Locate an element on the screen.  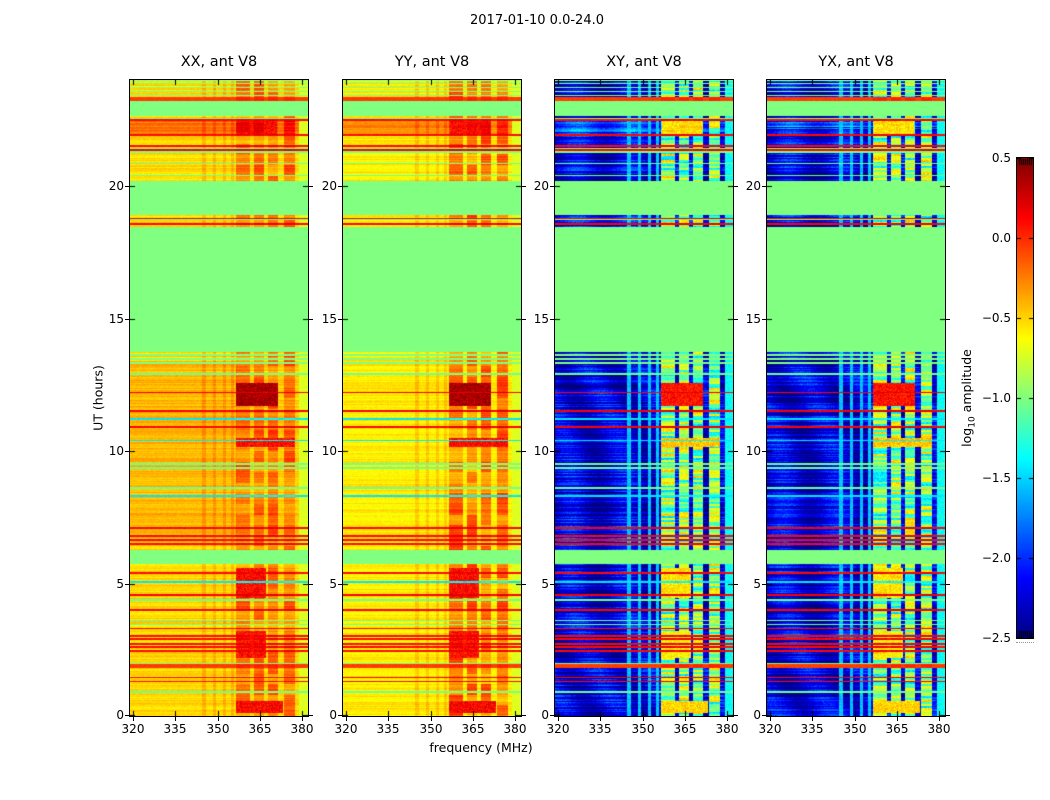
panel-title-yy: YY, ant V8 is located at coordinates (432, 62).